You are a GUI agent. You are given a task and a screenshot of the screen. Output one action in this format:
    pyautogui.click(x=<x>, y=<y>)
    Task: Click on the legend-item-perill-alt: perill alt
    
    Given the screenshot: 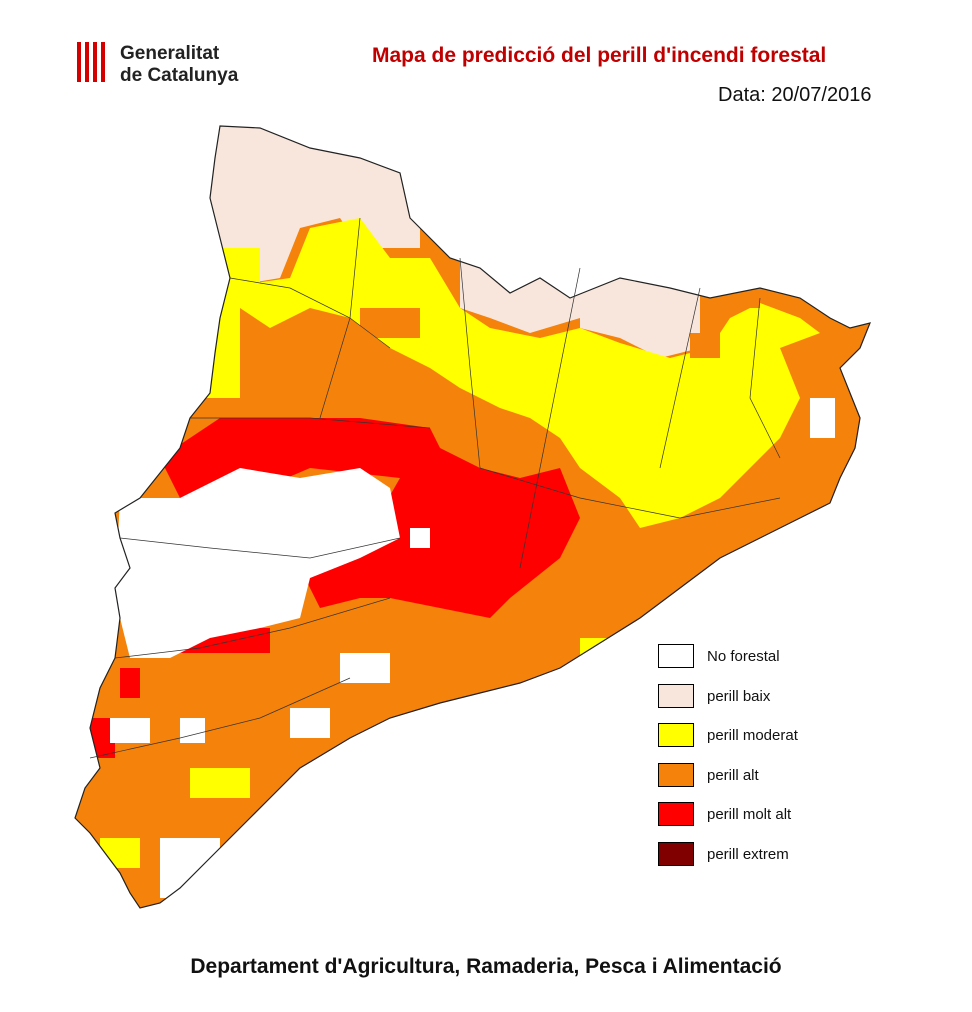 What is the action you would take?
    pyautogui.click(x=758, y=782)
    